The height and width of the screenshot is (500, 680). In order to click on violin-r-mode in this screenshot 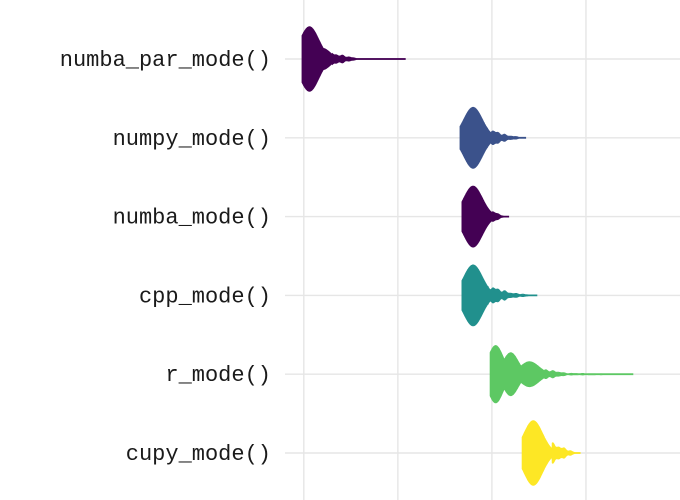, I will do `click(561, 374)`.